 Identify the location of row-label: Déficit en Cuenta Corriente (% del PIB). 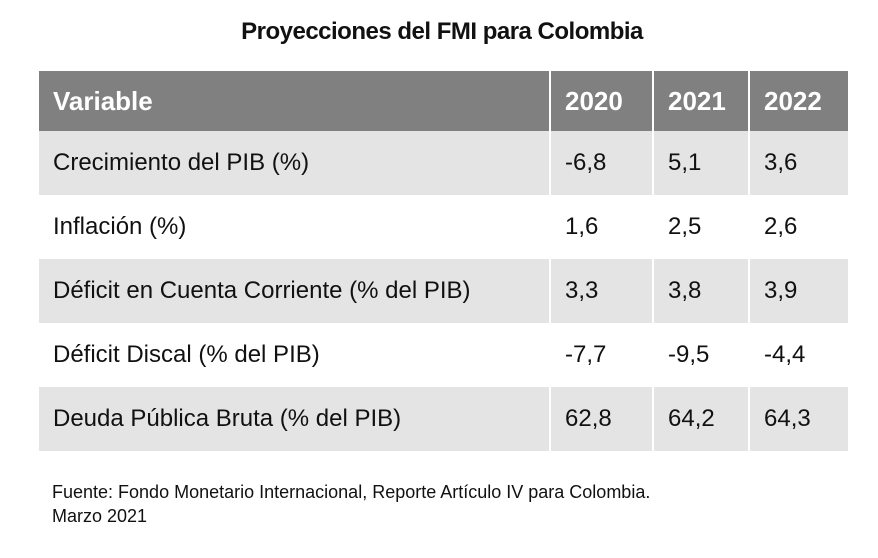
(294, 291).